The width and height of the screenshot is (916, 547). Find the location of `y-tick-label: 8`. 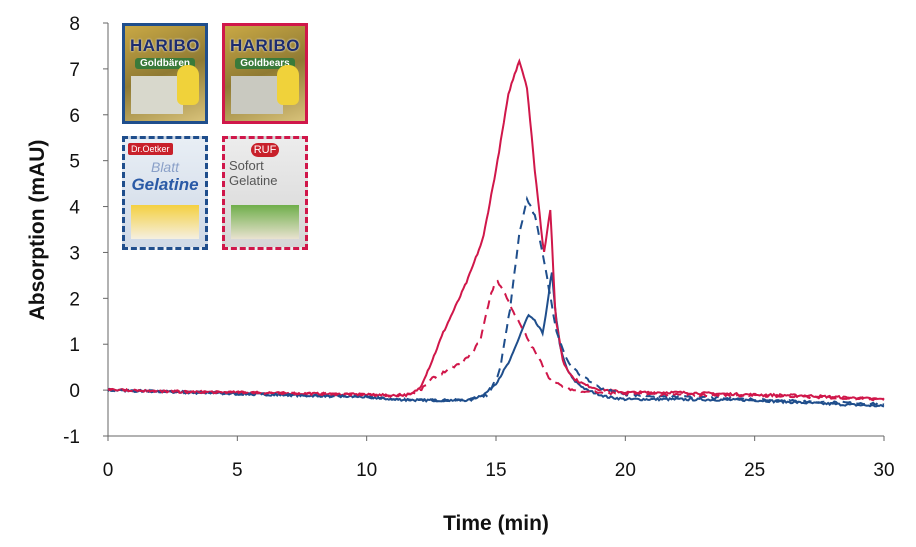

y-tick-label: 8 is located at coordinates (74, 24).